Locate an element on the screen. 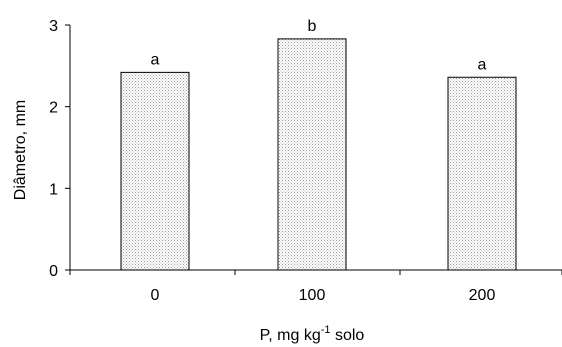 Image resolution: width=562 pixels, height=347 pixels. x-axis-label: P, mg kg-1 solo is located at coordinates (312, 334).